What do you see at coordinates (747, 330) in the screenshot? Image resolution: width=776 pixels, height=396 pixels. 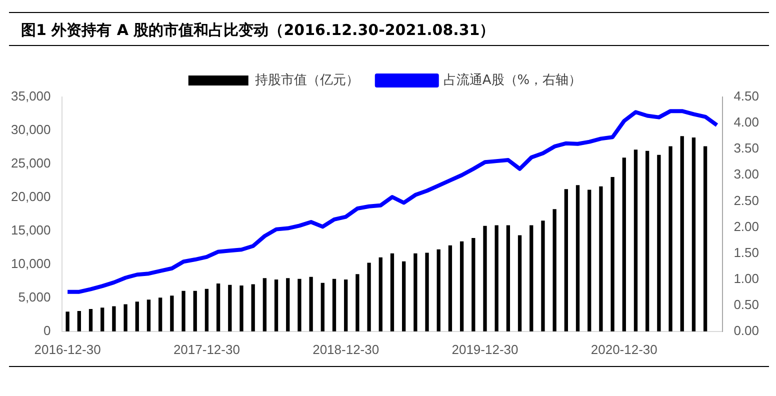 I see `y2-tick-label: 0.00` at bounding box center [747, 330].